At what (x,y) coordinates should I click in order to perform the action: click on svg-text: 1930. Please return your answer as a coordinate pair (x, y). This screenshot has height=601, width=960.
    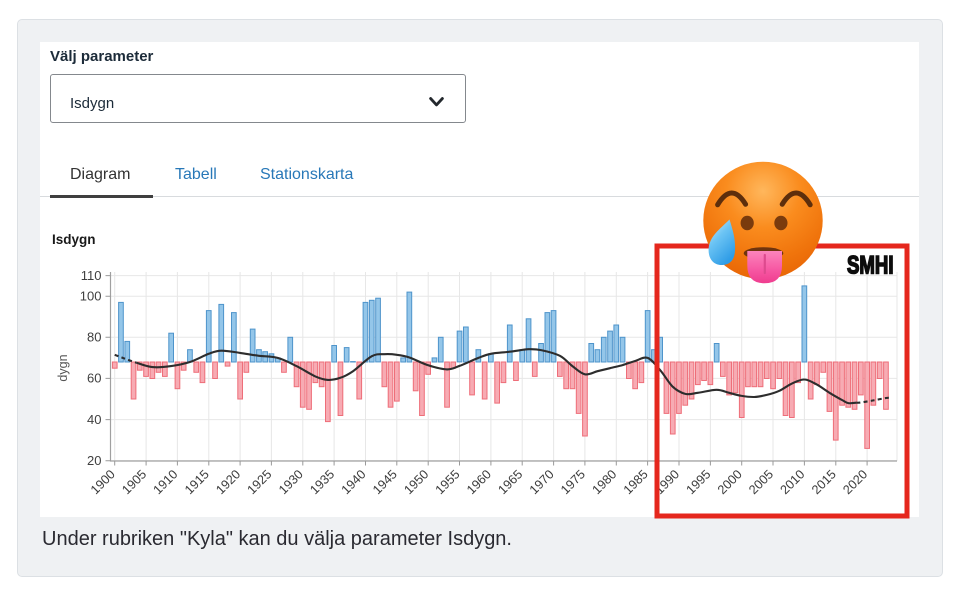
    Looking at the image, I should click on (291, 482).